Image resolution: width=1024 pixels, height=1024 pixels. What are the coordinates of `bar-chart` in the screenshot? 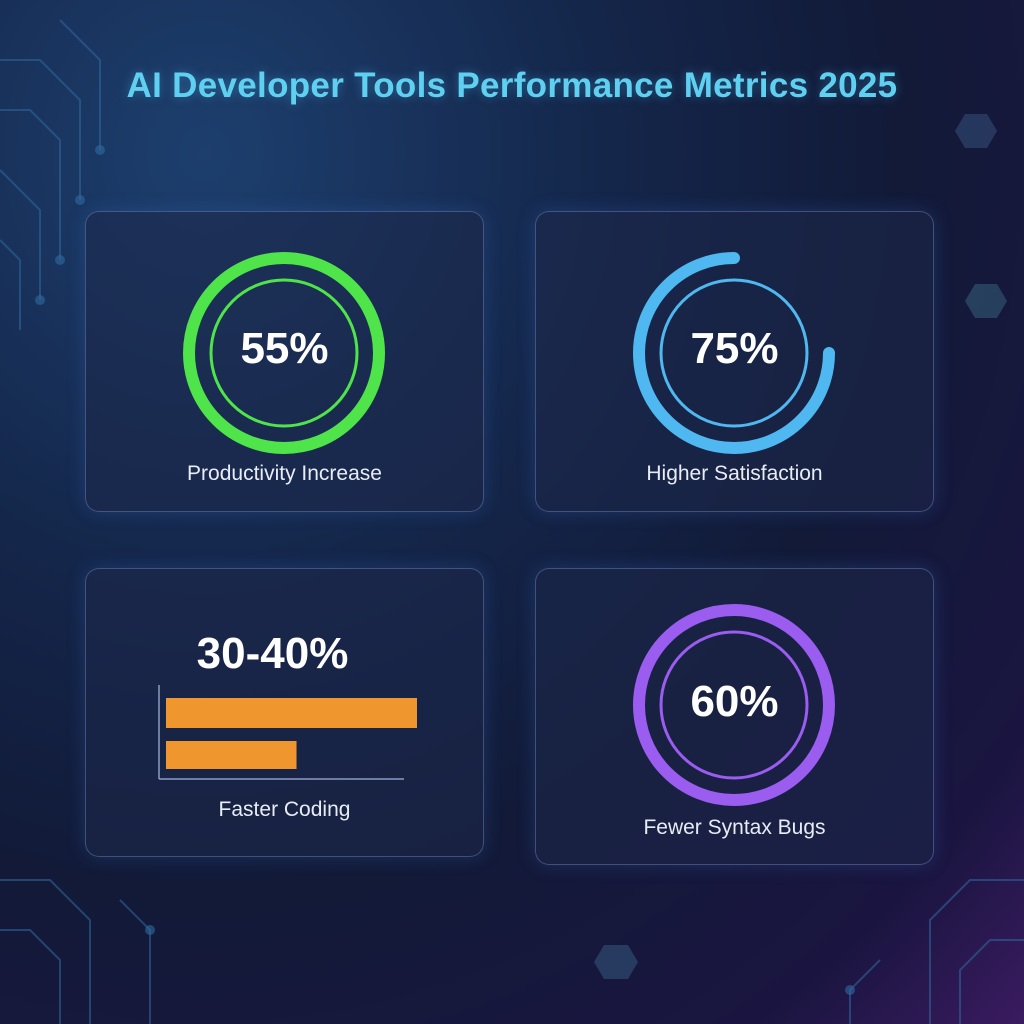 It's located at (287, 732).